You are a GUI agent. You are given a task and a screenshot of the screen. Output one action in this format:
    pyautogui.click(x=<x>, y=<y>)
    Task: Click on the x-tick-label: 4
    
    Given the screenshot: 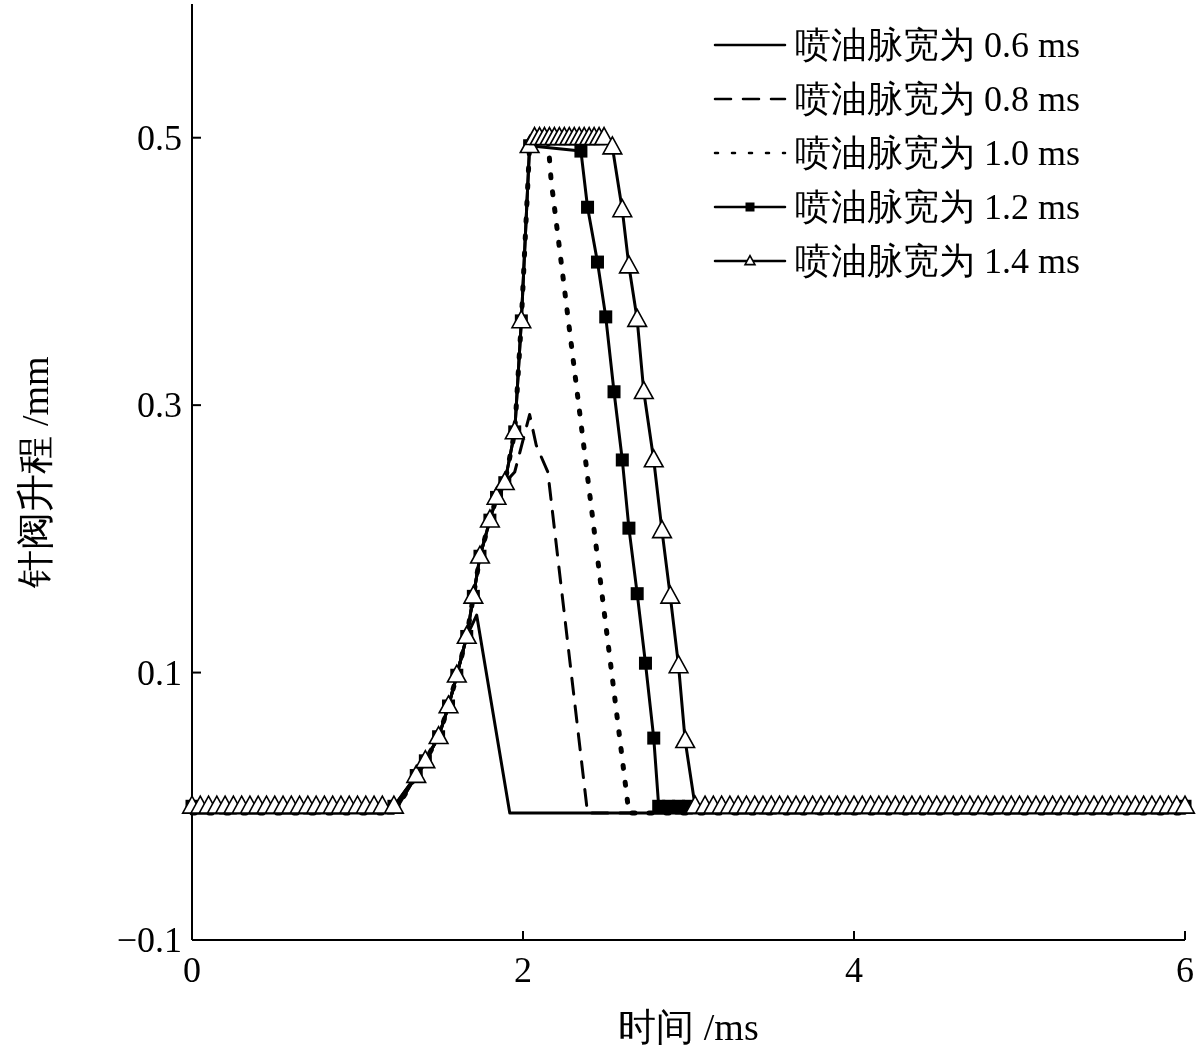 What is the action you would take?
    pyautogui.click(x=854, y=970)
    